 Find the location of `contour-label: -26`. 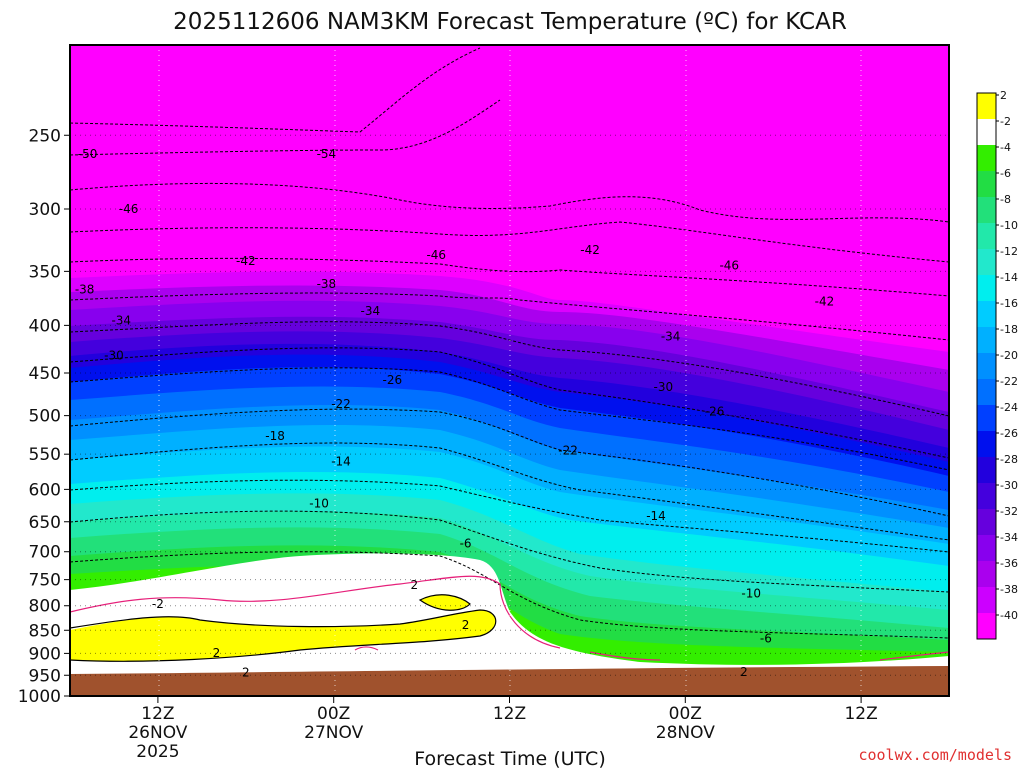

contour-label: -26 is located at coordinates (392, 380).